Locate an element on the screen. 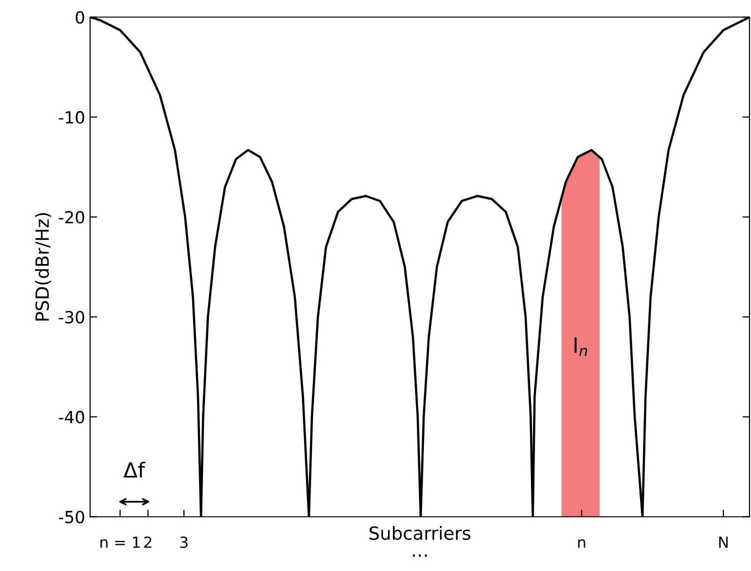 The width and height of the screenshot is (751, 571). annotation: Δf is located at coordinates (135, 470).